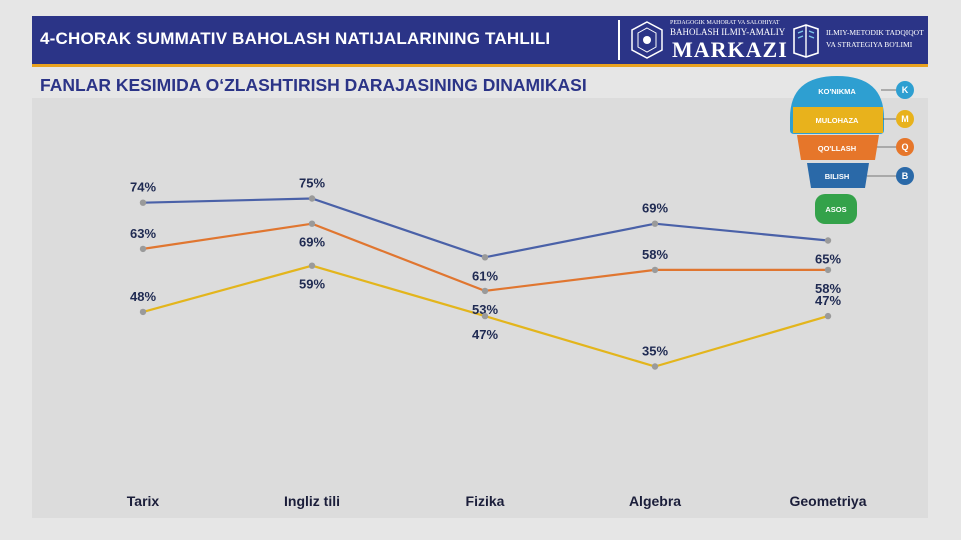 The height and width of the screenshot is (540, 961). Describe the element at coordinates (725, 23) in the screenshot. I see `org-line-small: PEDAGOGIK MAHORAT VA SALOHIYAT` at that location.